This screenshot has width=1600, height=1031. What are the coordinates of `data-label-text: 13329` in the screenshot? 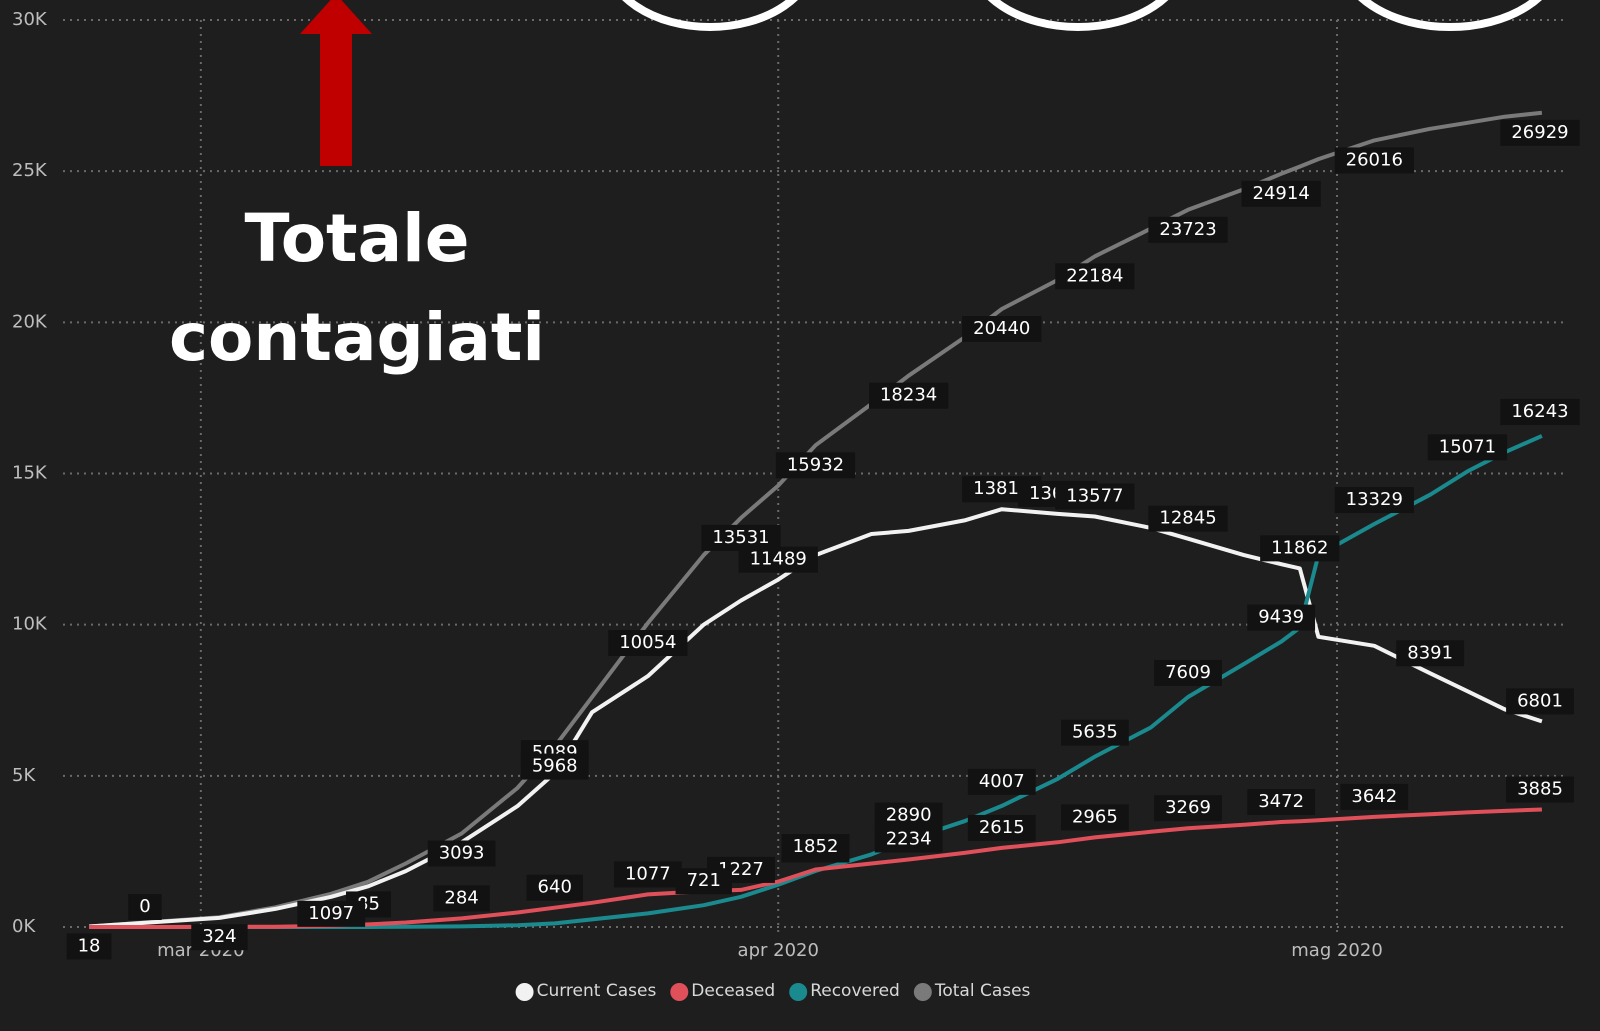 It's located at (1374, 499).